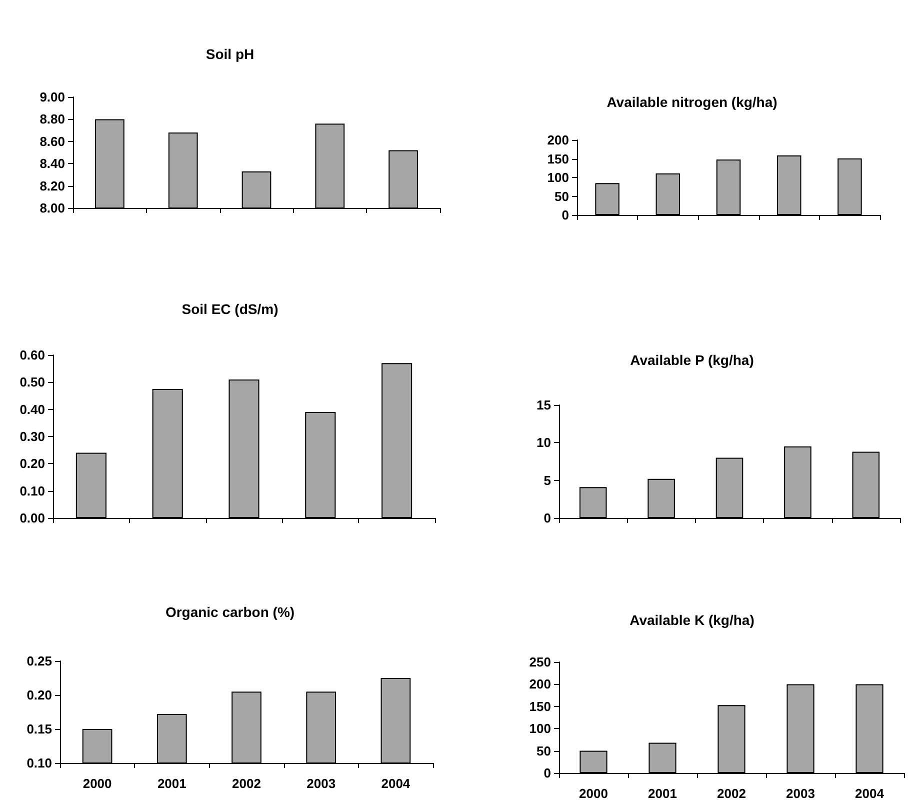 This screenshot has width=914, height=803. What do you see at coordinates (692, 360) in the screenshot?
I see `chart-title: Available P (kg/ha)` at bounding box center [692, 360].